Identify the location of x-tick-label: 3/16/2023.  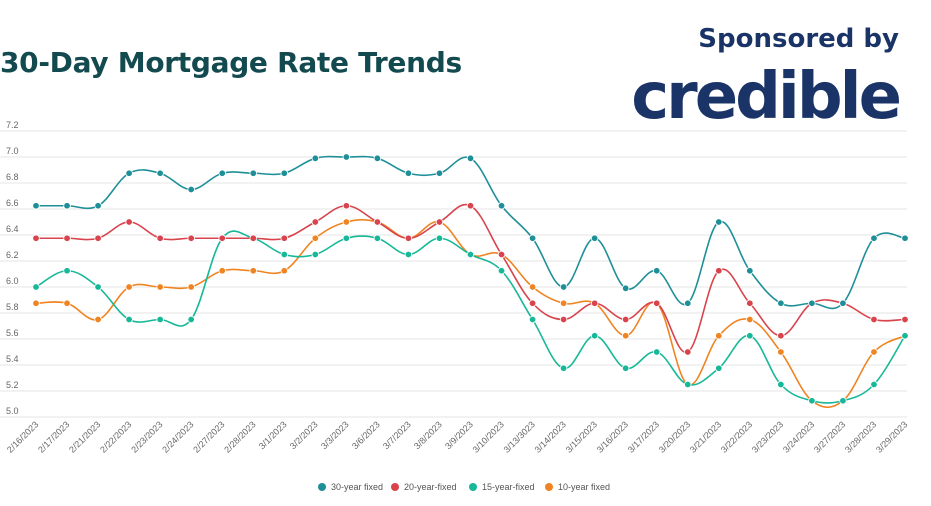
(612, 436).